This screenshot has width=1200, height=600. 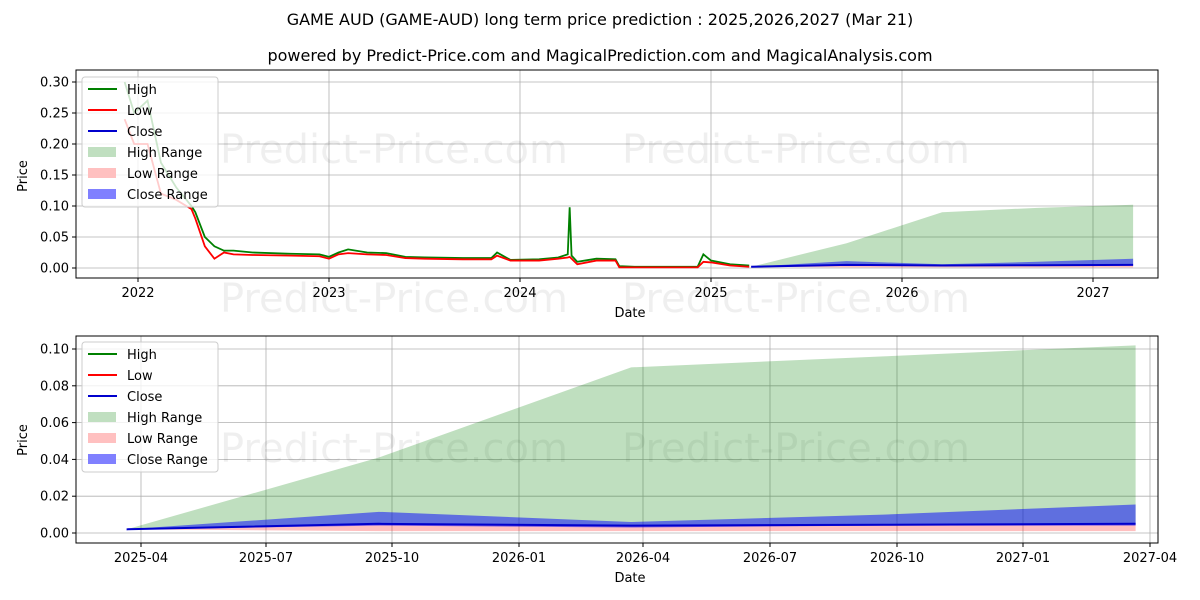 I want to click on xtick-label: 2027-01, so click(x=1023, y=558).